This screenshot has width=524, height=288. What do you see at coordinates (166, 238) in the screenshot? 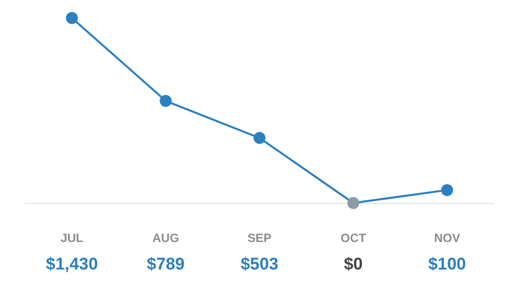
I see `x-tick-label: AUG` at bounding box center [166, 238].